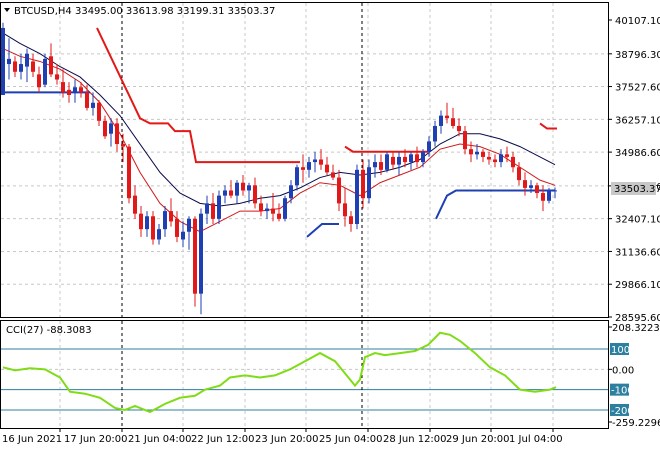  What do you see at coordinates (620, 350) in the screenshot?
I see `cci-tick-label: 100` at bounding box center [620, 350].